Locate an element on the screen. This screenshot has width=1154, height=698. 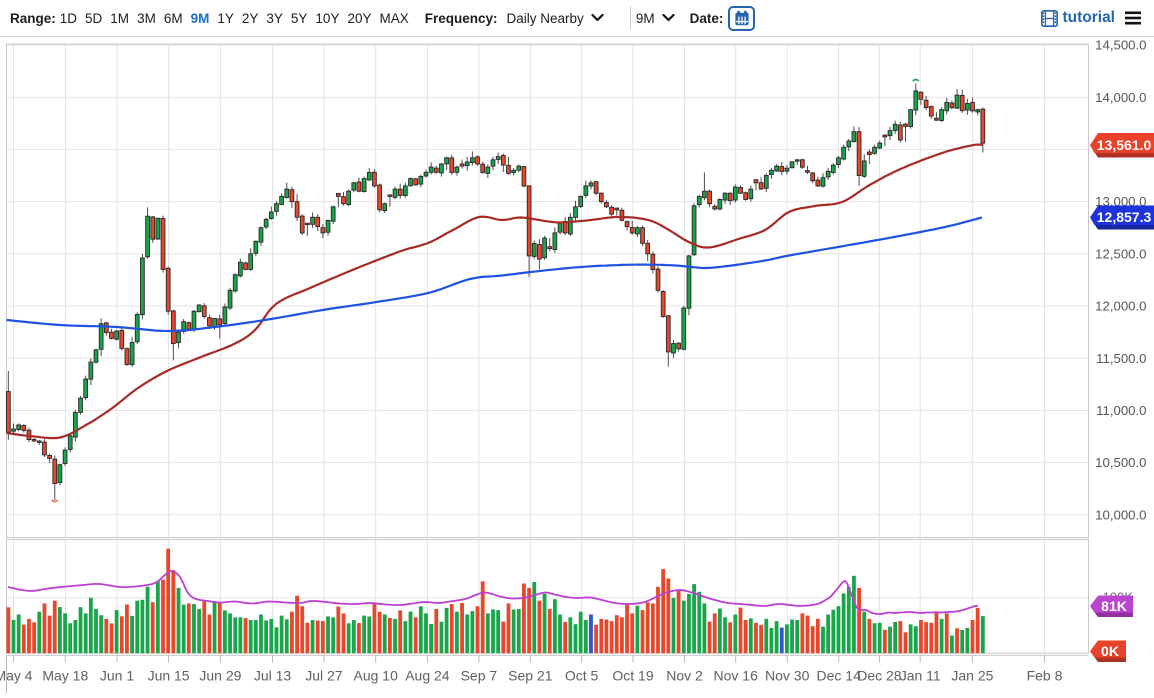
svg-text: 0K is located at coordinates (1110, 651).